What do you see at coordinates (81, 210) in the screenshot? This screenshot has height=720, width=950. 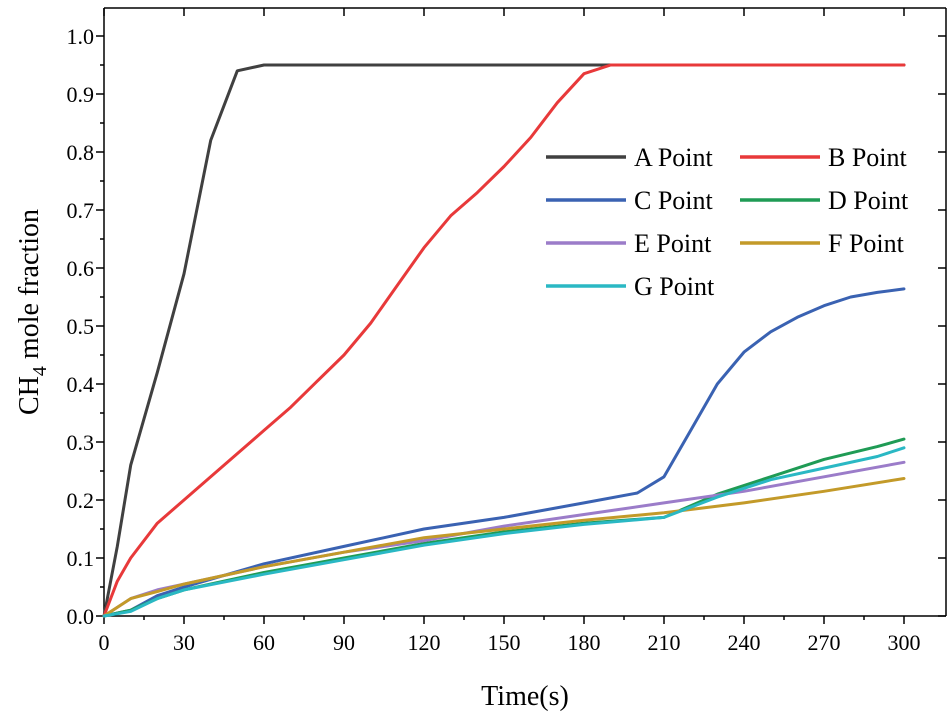 I see `y-tick-label: 0.7` at bounding box center [81, 210].